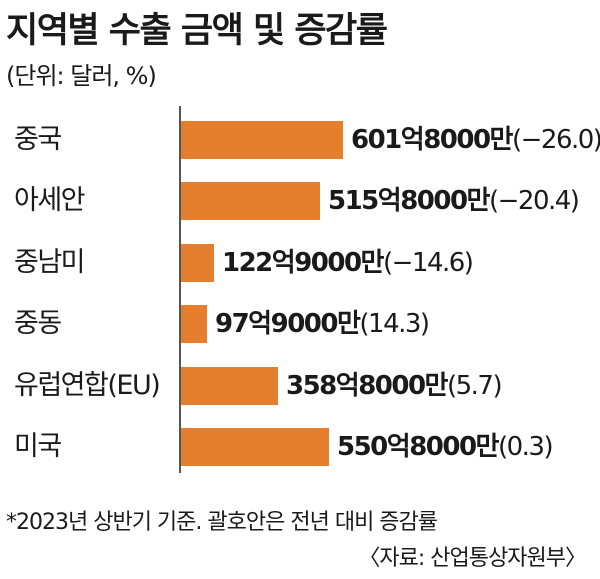 The width and height of the screenshot is (600, 579). I want to click on category-label: 중국, so click(38, 139).